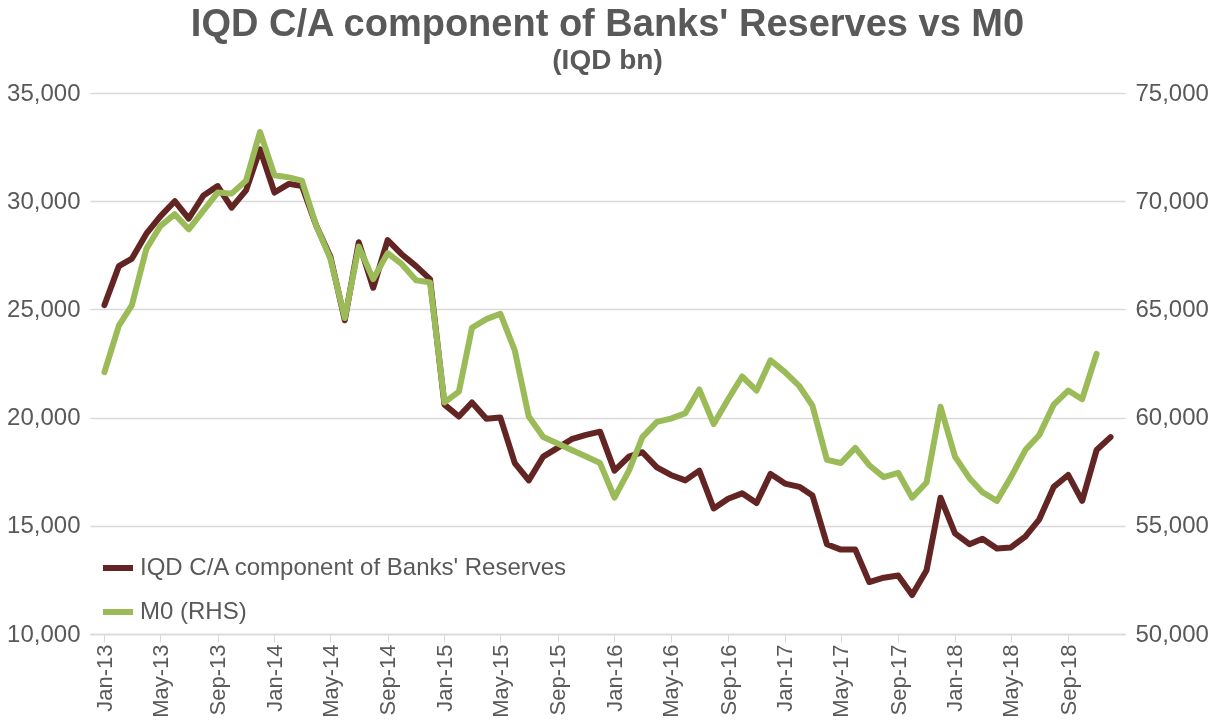  What do you see at coordinates (898, 680) in the screenshot?
I see `x-tick-label: Sep-17` at bounding box center [898, 680].